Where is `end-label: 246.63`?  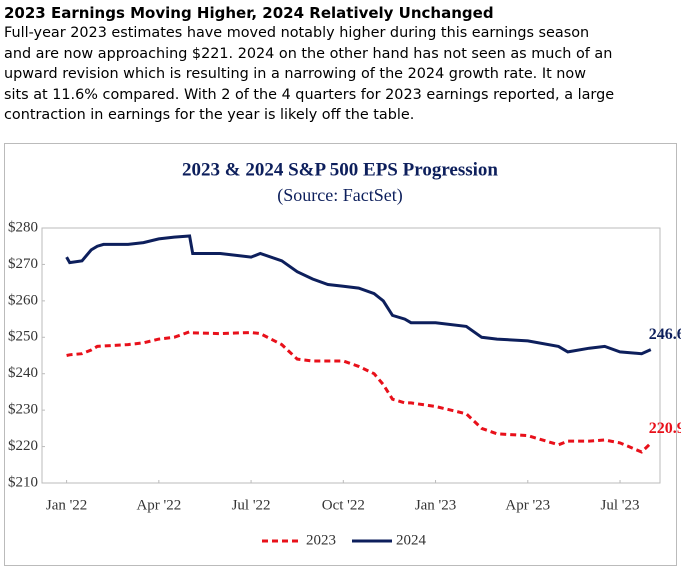 end-label: 246.63 is located at coordinates (665, 334).